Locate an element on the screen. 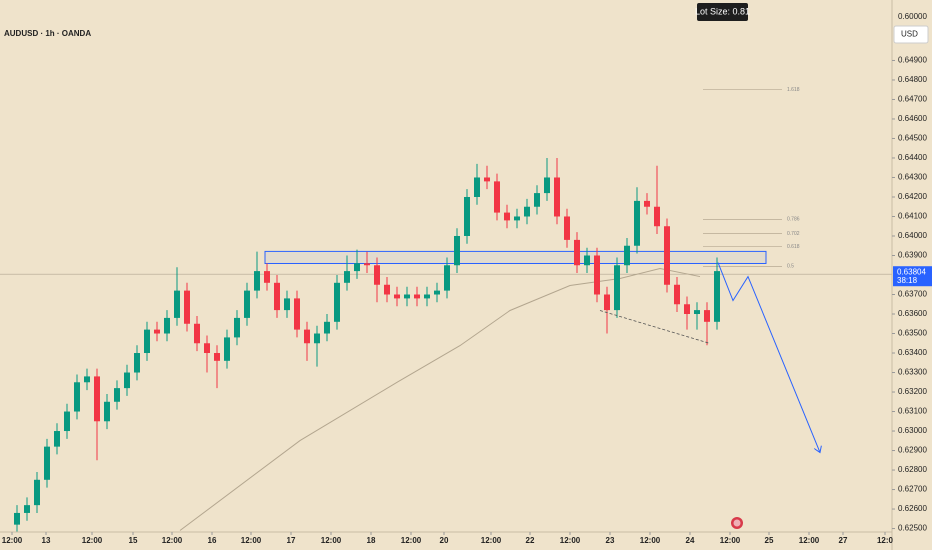 The height and width of the screenshot is (550, 932). x-tick-label: 22 is located at coordinates (530, 540).